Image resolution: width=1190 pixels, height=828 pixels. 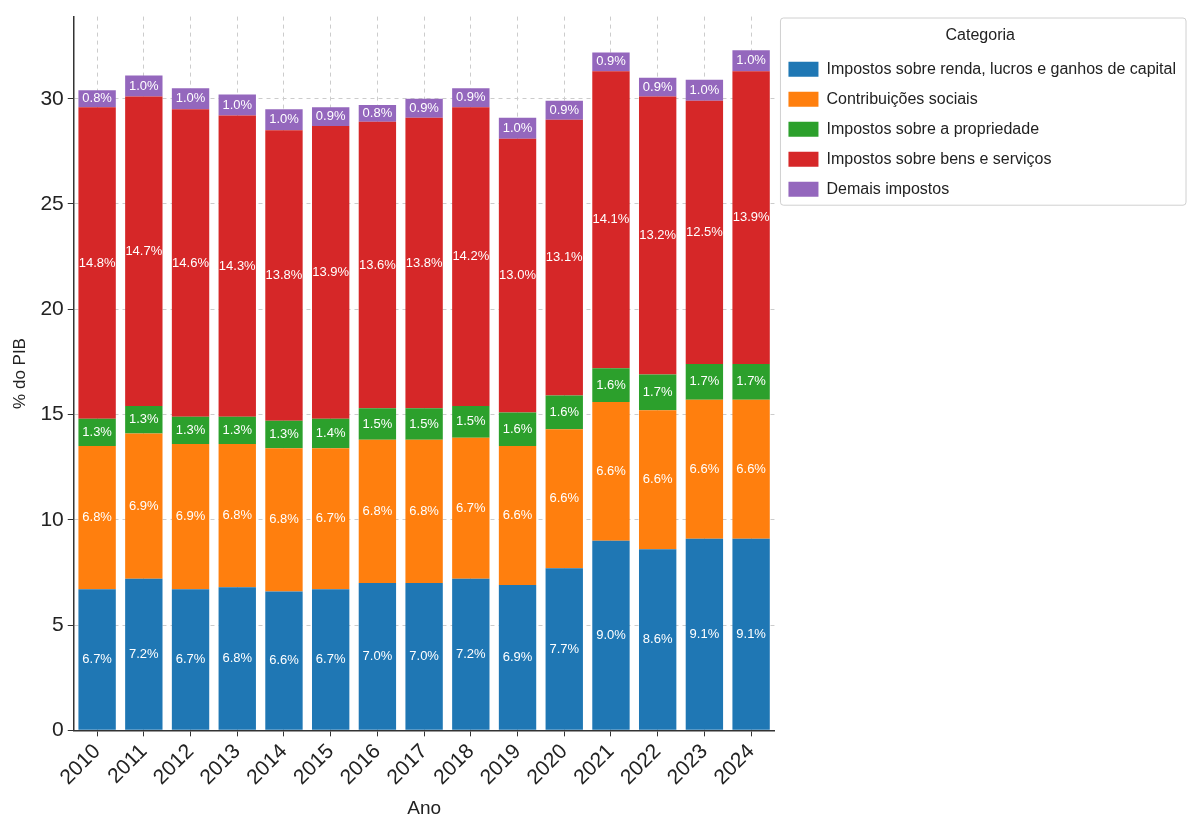 What do you see at coordinates (902, 98) in the screenshot?
I see `legend-label: Contribuições sociais` at bounding box center [902, 98].